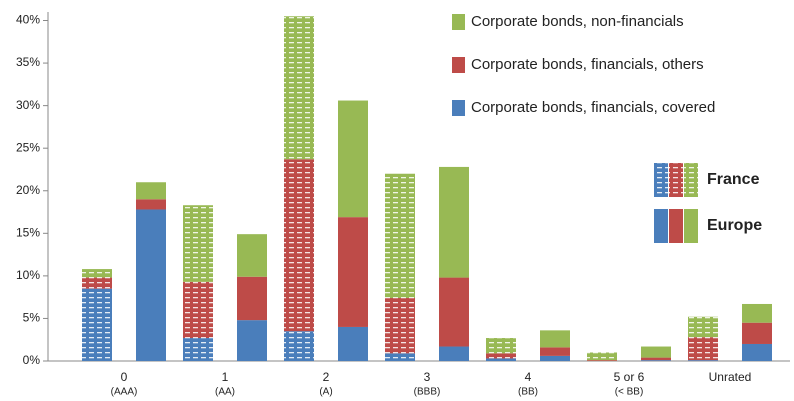  I want to click on y-tick-label: 25%, so click(28, 147).